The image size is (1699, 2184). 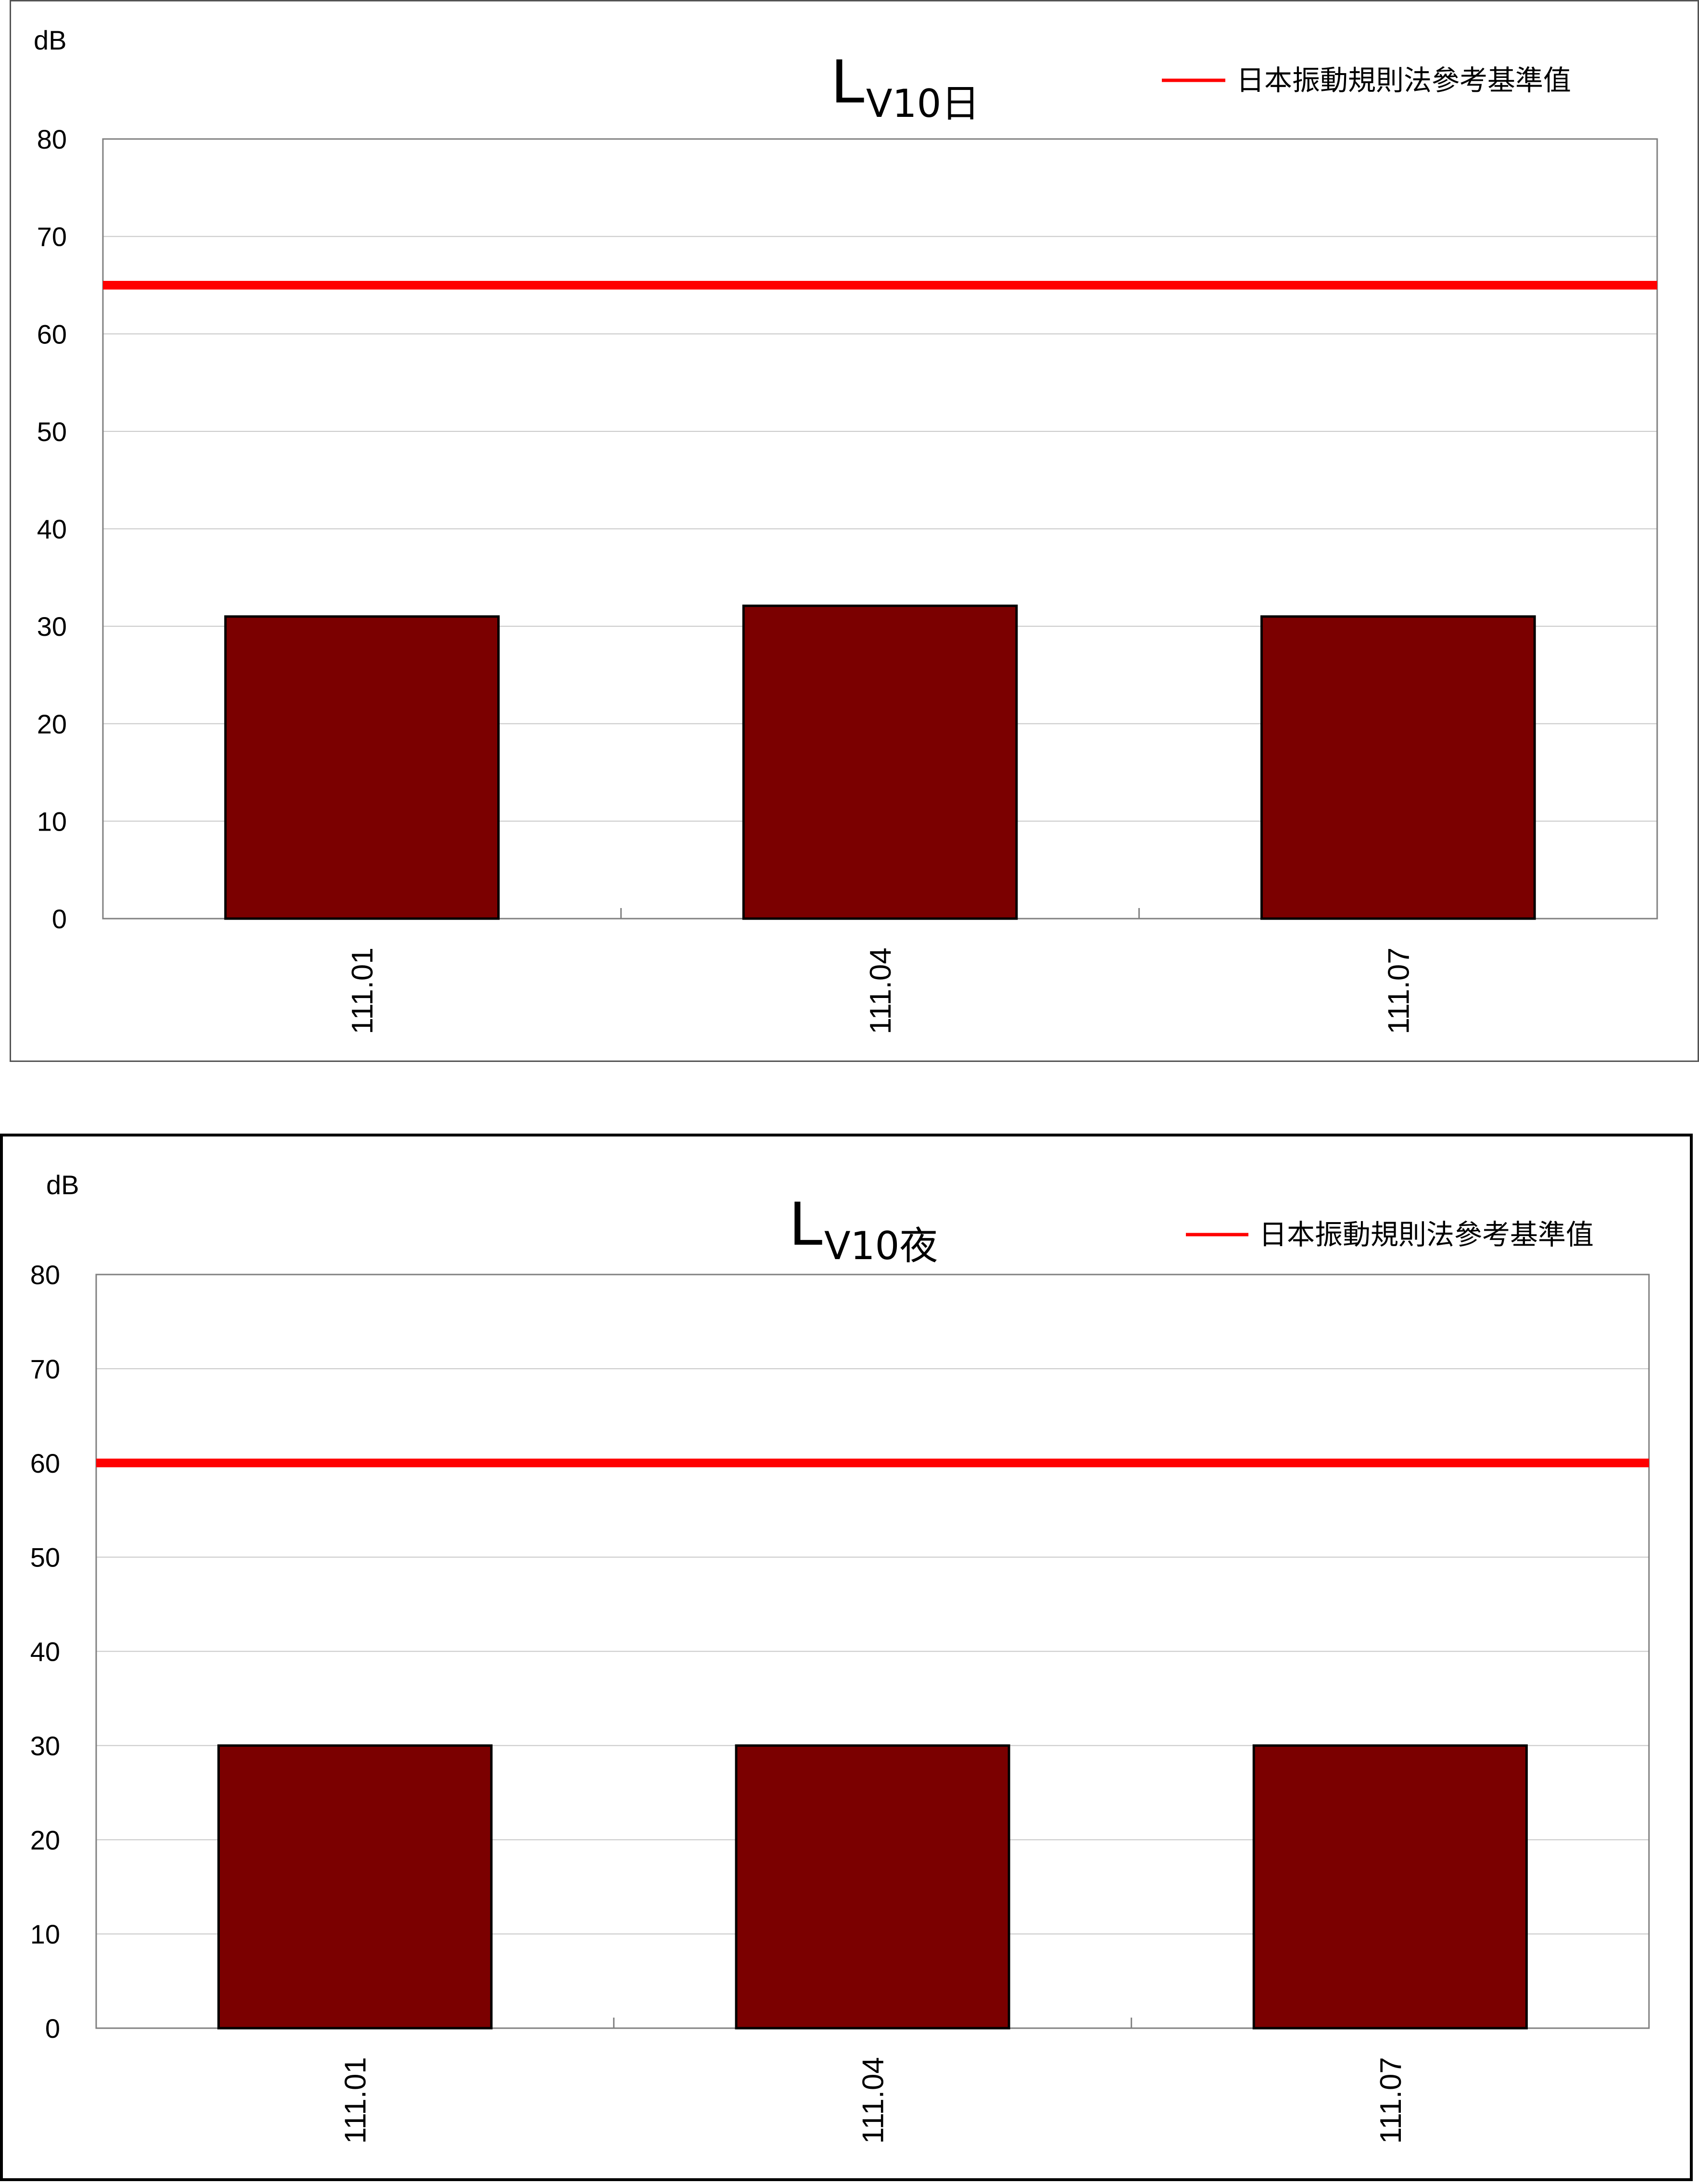 I want to click on chart-title: LV10夜, so click(x=864, y=1228).